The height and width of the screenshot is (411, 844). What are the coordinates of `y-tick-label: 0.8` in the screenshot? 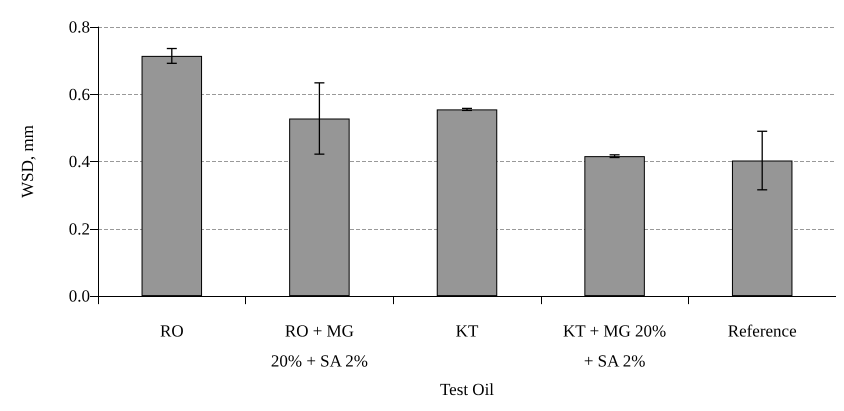 It's located at (79, 27).